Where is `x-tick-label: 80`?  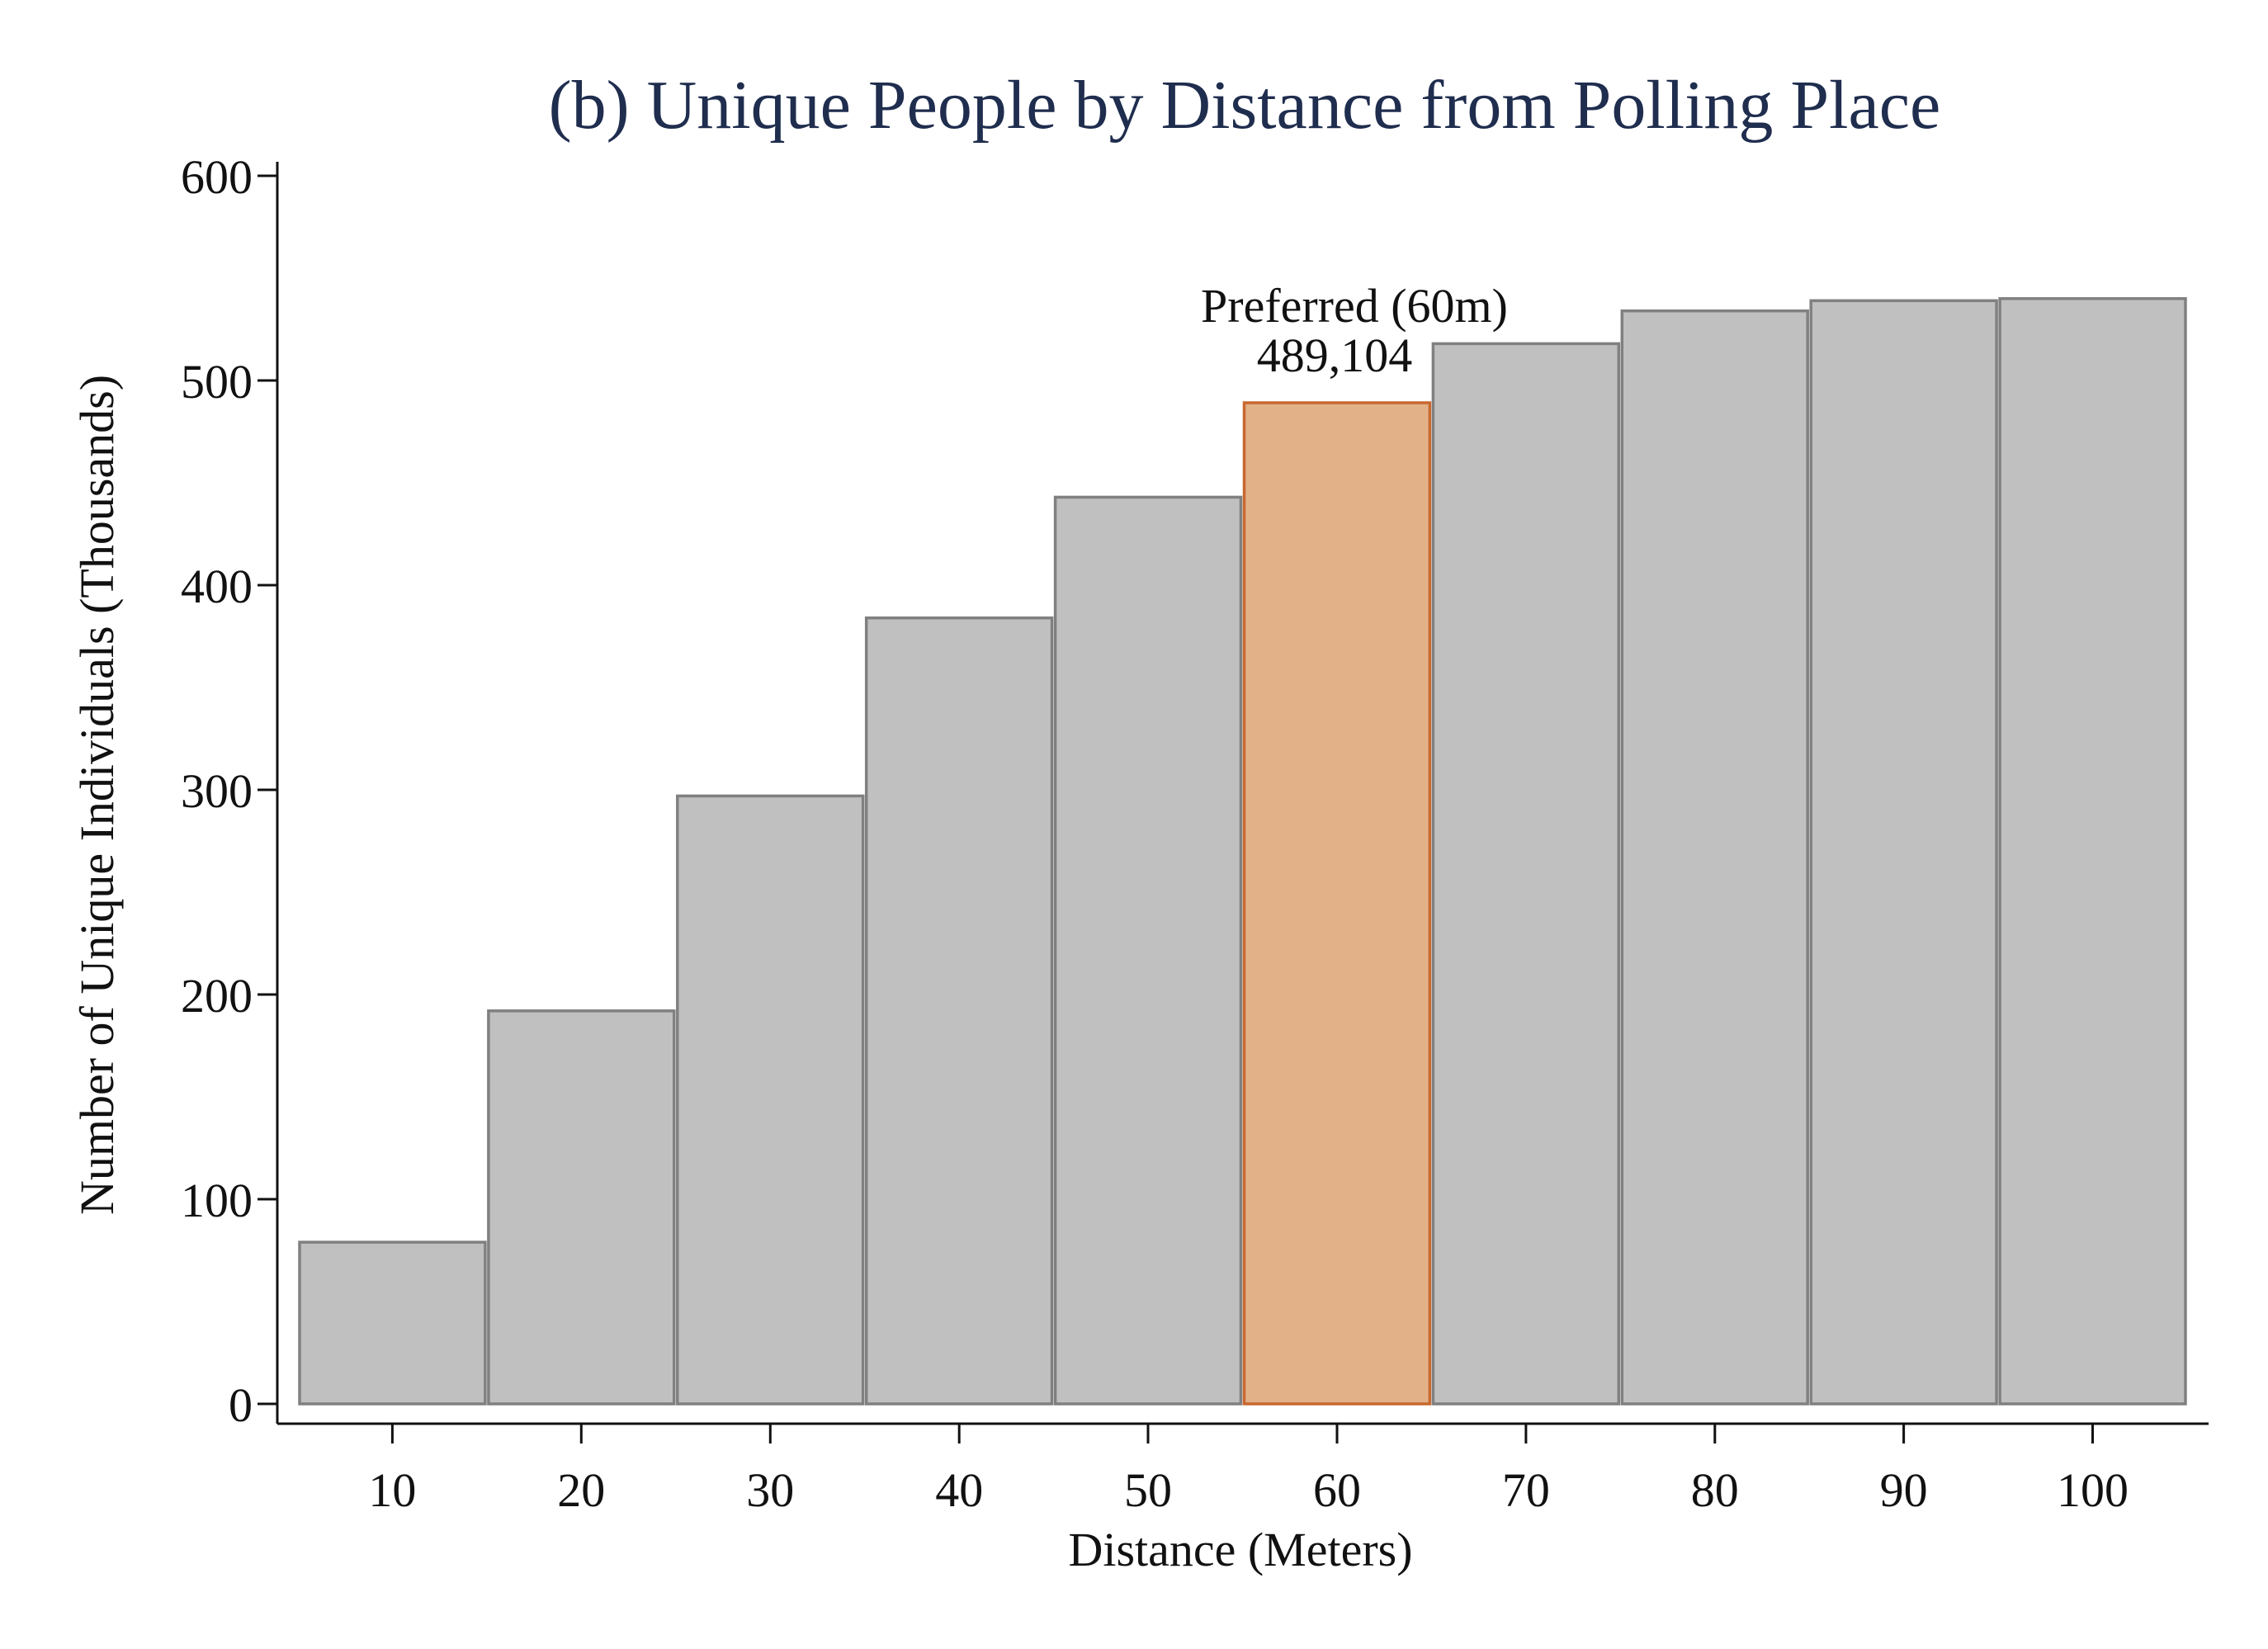
x-tick-label: 80 is located at coordinates (1715, 1490).